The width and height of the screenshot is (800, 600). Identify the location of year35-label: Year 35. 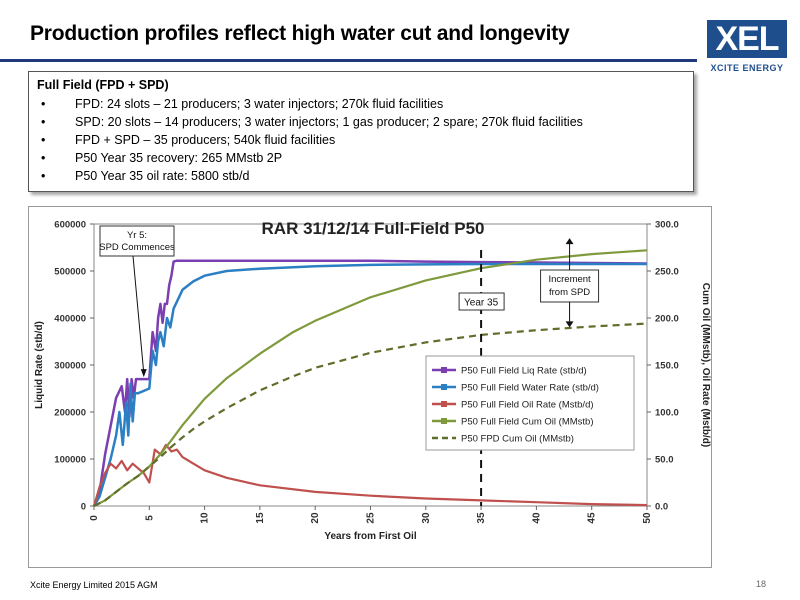
(481, 303).